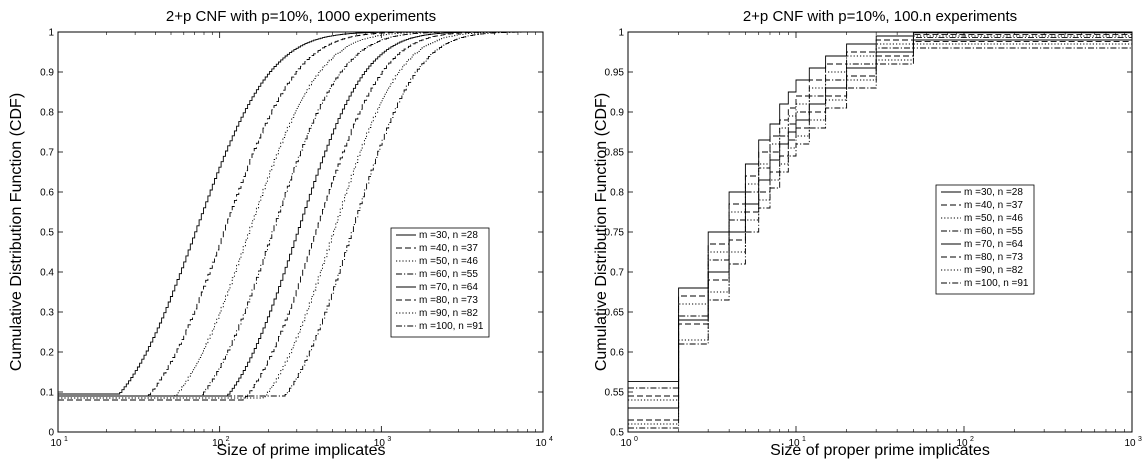 The height and width of the screenshot is (467, 1144). What do you see at coordinates (615, 313) in the screenshot?
I see `y-tick-label: 0.65` at bounding box center [615, 313].